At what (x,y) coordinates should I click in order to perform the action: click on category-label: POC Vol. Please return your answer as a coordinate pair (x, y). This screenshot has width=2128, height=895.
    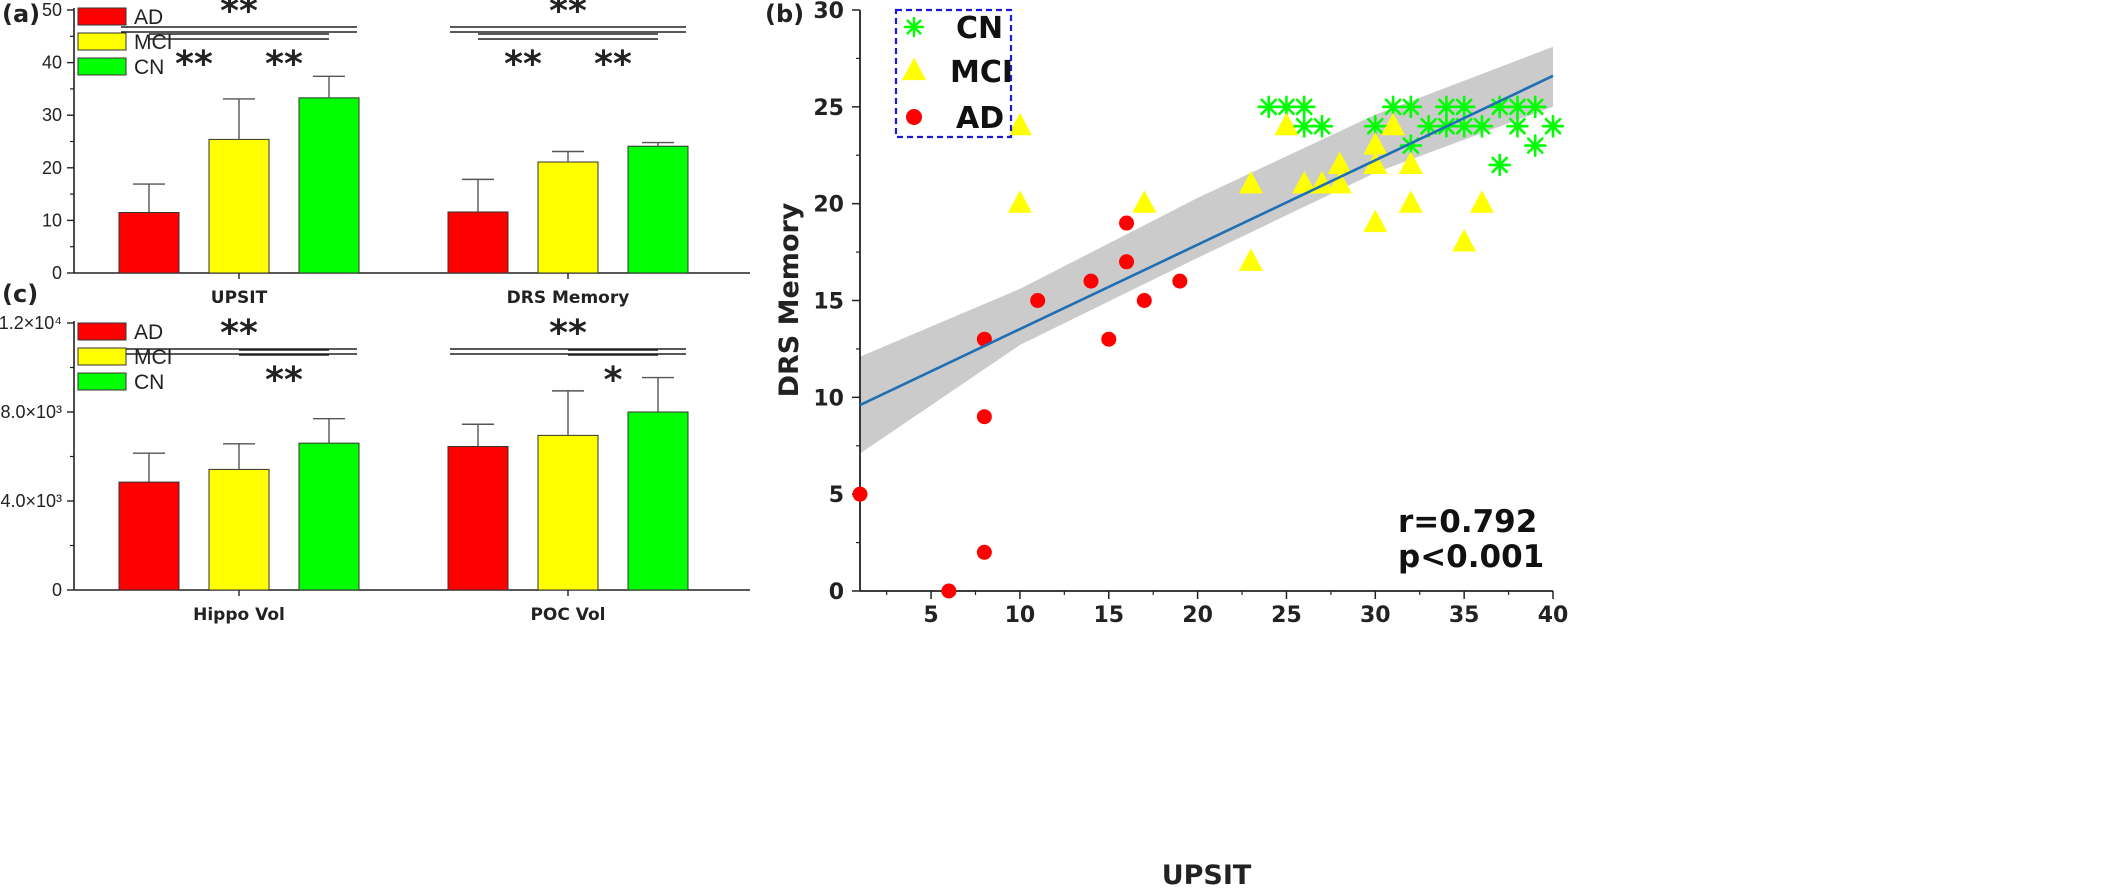
    Looking at the image, I should click on (567, 615).